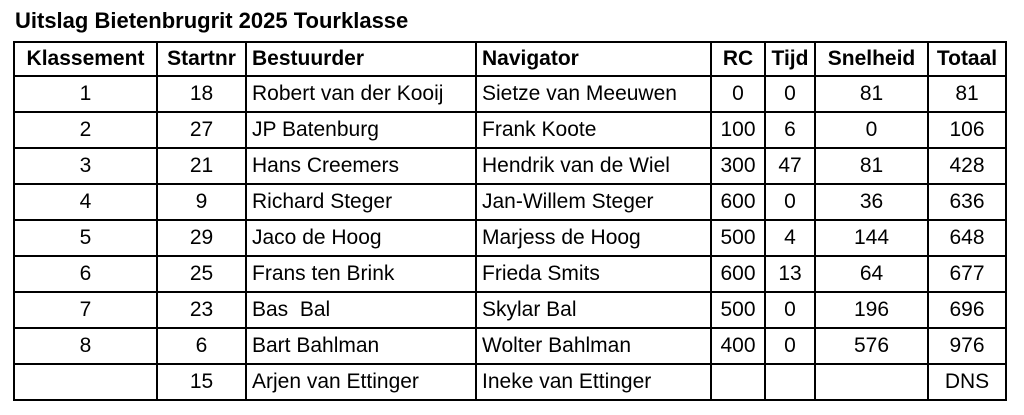  Describe the element at coordinates (967, 346) in the screenshot. I see `cell-totaal: 976` at that location.